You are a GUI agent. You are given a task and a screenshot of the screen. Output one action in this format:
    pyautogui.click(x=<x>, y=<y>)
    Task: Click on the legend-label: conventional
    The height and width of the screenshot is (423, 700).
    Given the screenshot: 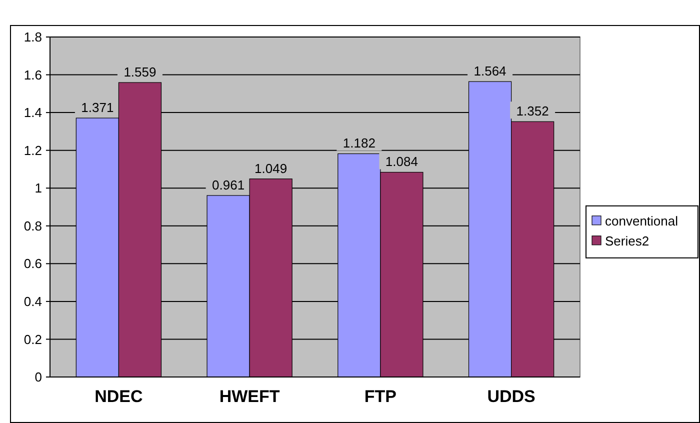 What is the action you would take?
    pyautogui.click(x=641, y=220)
    